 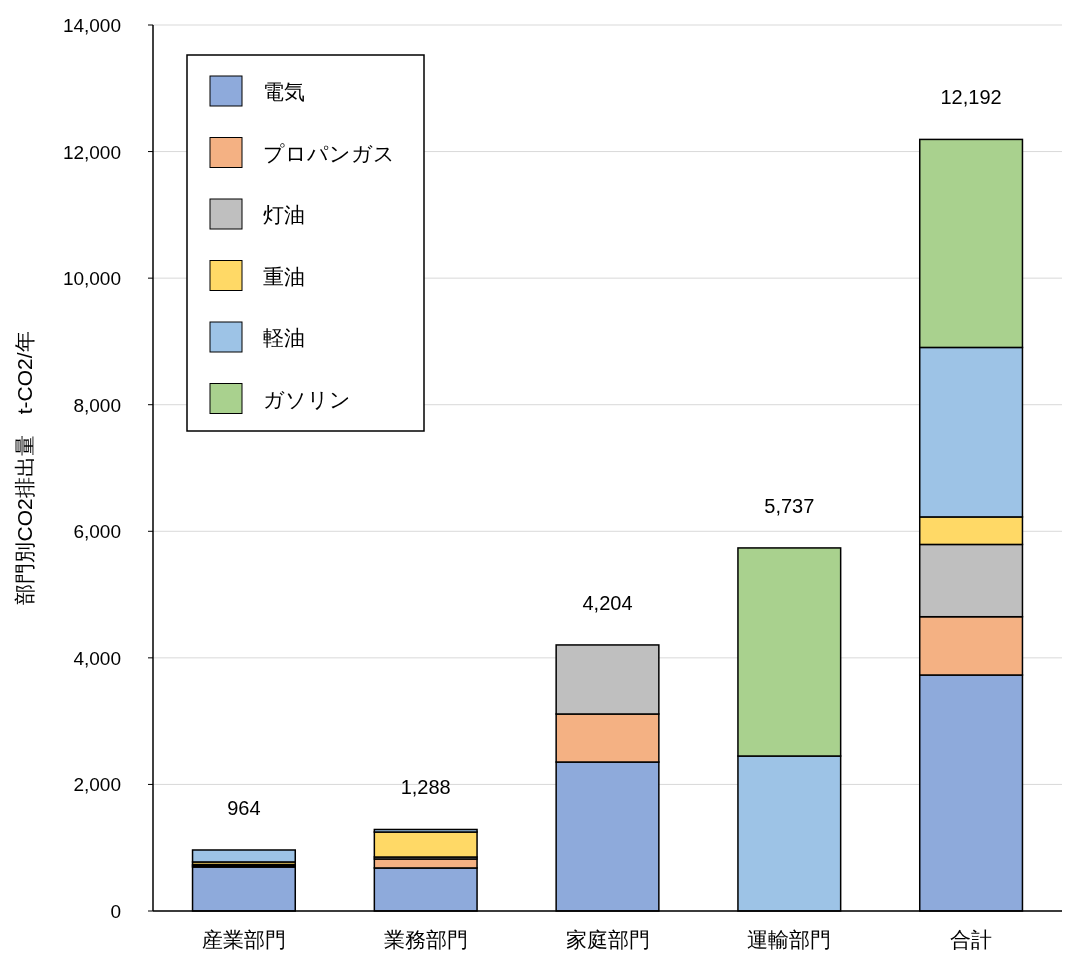 I want to click on total-label: 964, so click(x=244, y=807).